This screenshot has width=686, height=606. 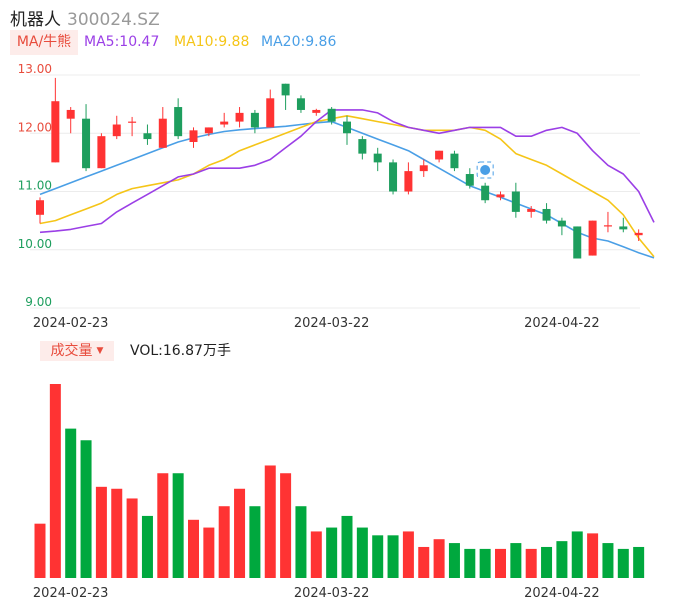 What do you see at coordinates (35, 127) in the screenshot?
I see `price-y-tick-label: 12.00` at bounding box center [35, 127].